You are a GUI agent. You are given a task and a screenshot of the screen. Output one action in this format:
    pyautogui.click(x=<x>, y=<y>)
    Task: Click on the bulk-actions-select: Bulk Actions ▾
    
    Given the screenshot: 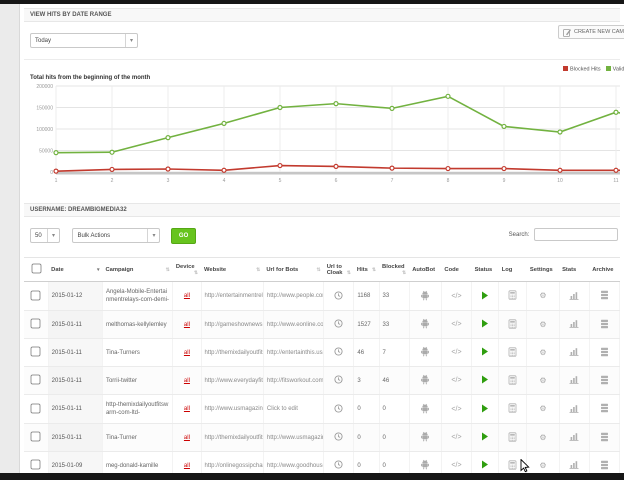 What is the action you would take?
    pyautogui.click(x=116, y=236)
    